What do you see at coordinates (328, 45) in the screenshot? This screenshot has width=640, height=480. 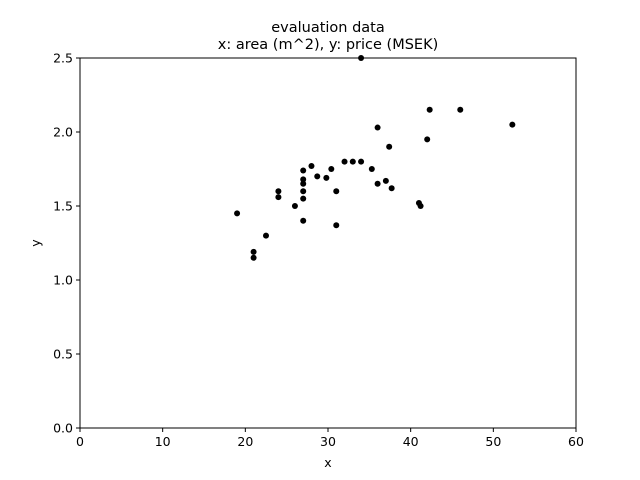 I see `chart-subtitle: x: area (m^2), y: price (MSEK)` at bounding box center [328, 45].